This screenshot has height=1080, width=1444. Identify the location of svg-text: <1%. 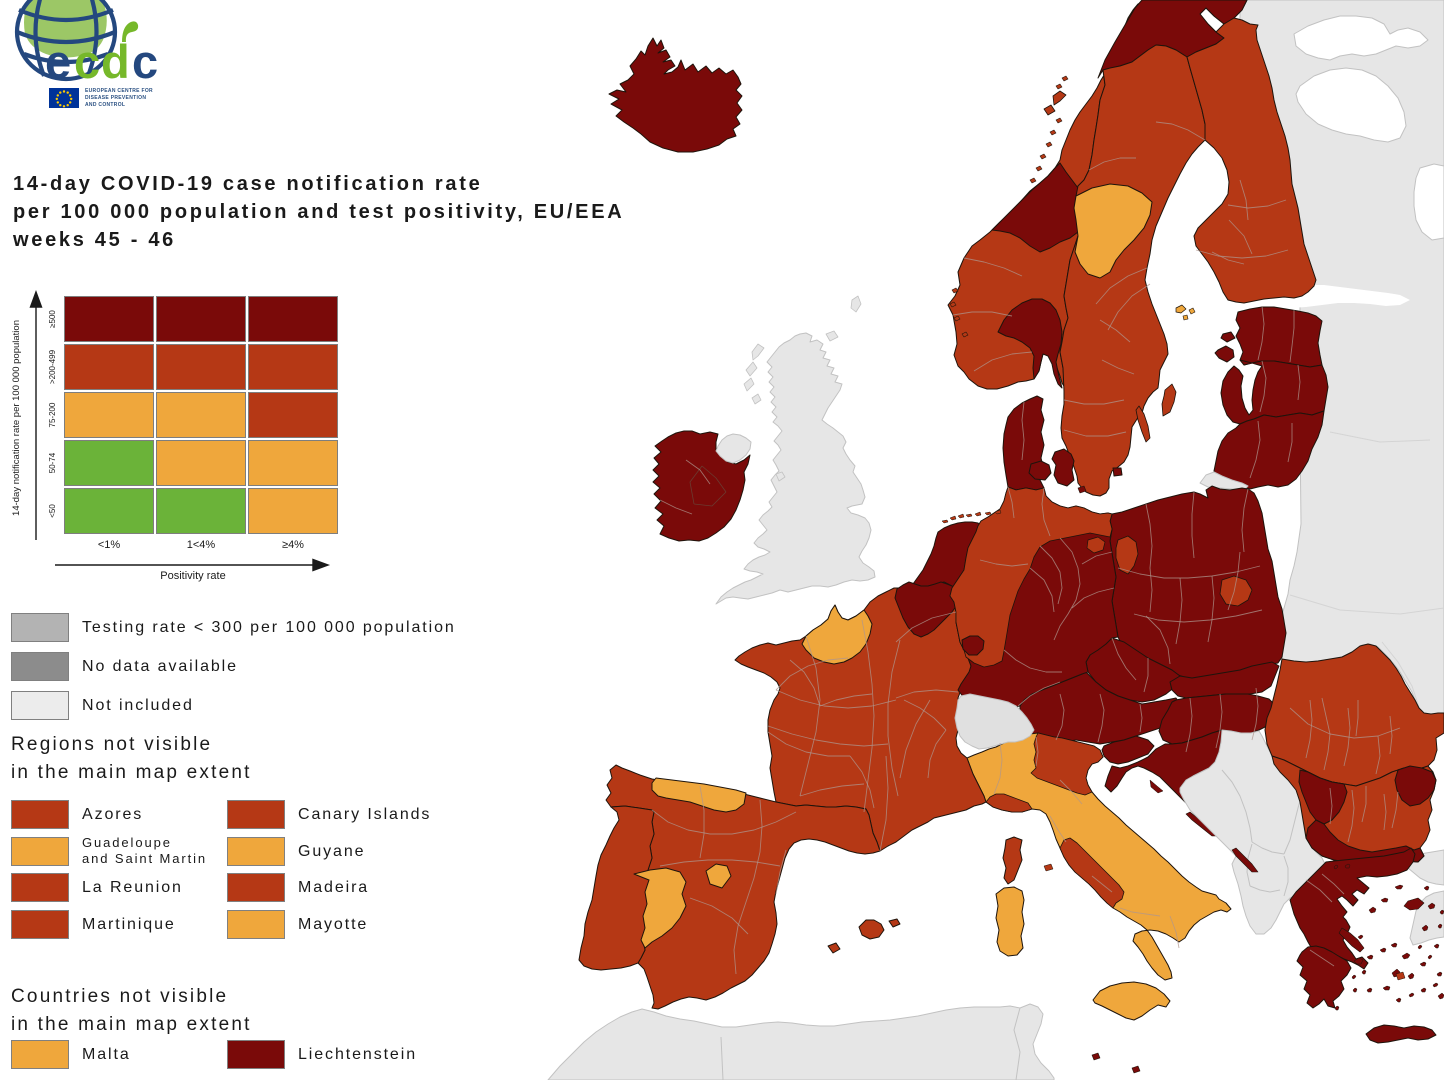
(109, 545).